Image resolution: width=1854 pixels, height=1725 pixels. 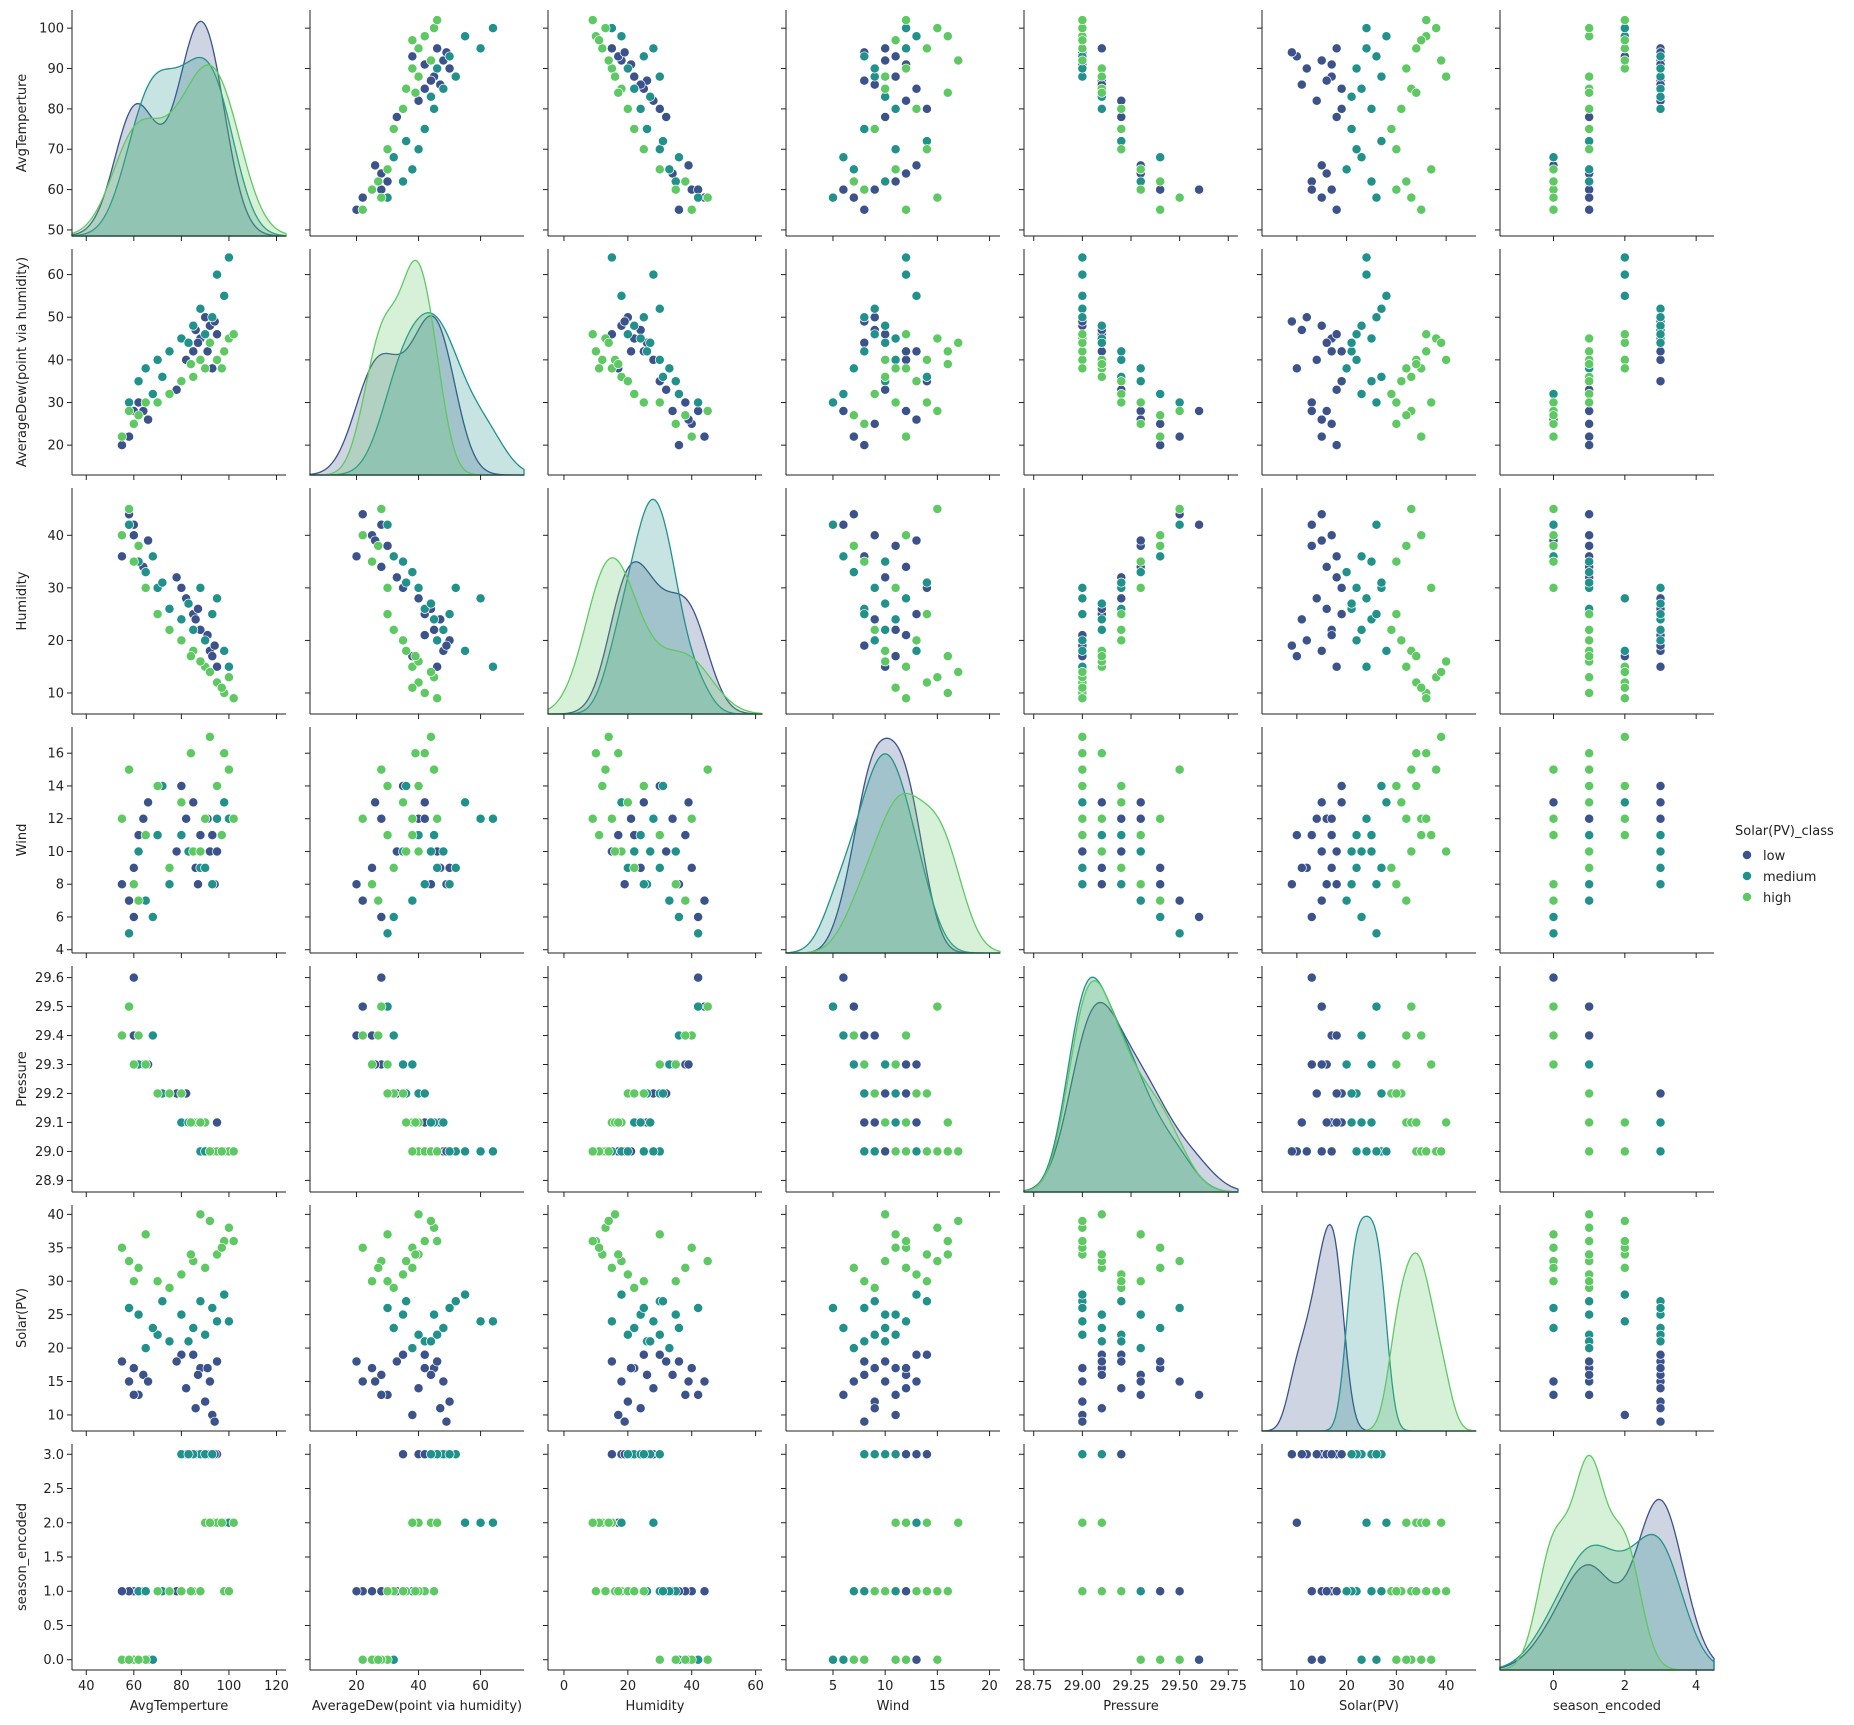 What do you see at coordinates (60, 885) in the screenshot?
I see `y-tick-label: 8` at bounding box center [60, 885].